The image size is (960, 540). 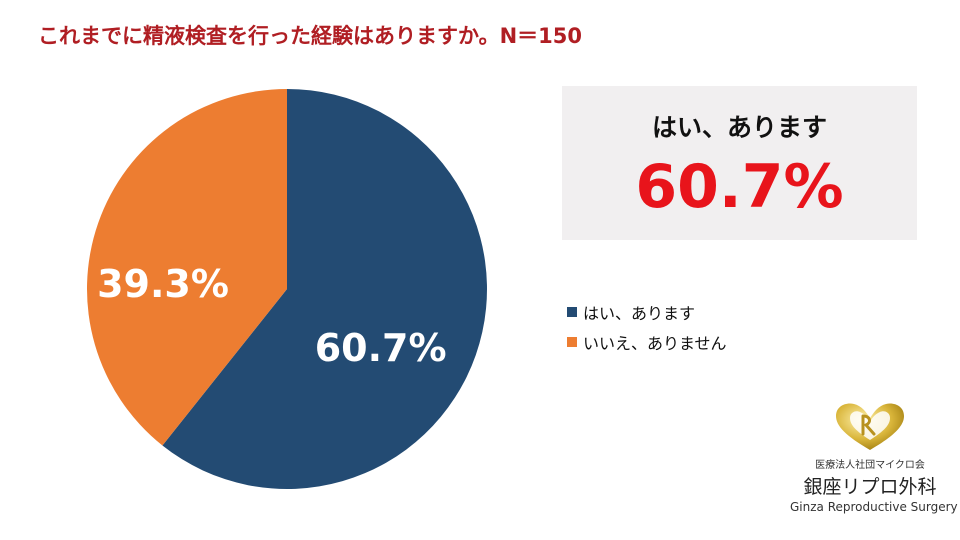 I want to click on pie-label-no: 39.3%, so click(x=163, y=284).